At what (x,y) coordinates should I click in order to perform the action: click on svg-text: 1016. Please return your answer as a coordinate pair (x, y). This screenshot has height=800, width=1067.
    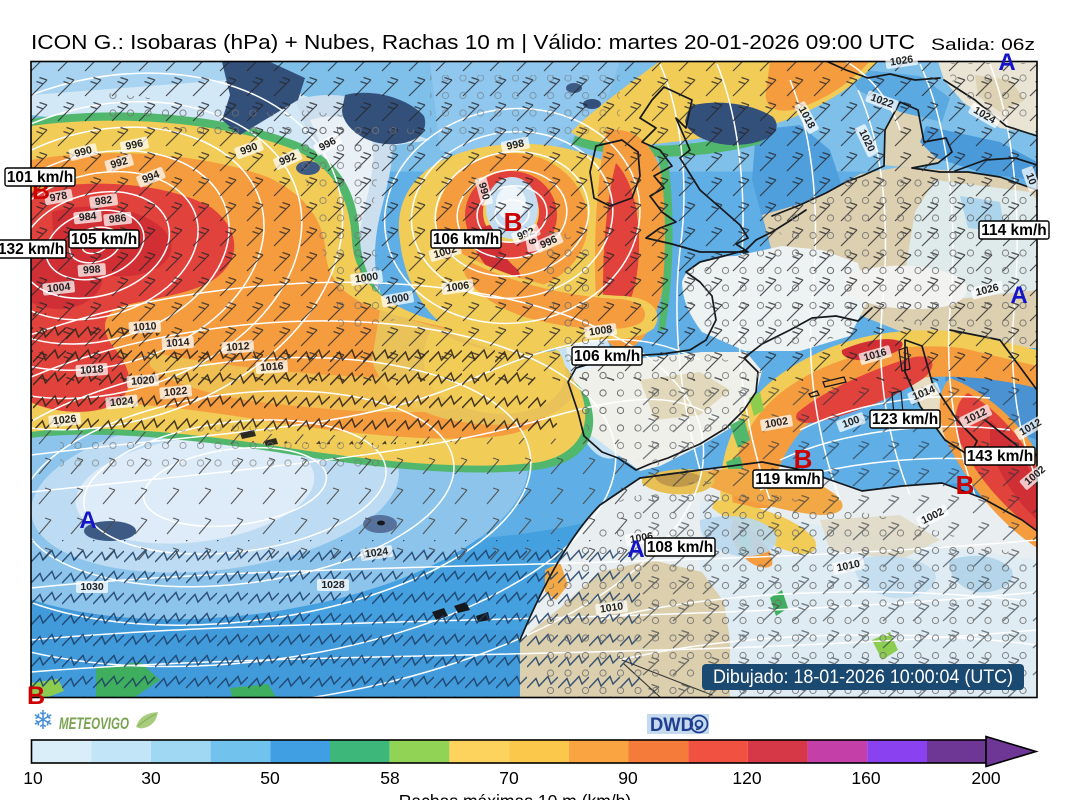
    Looking at the image, I should click on (272, 367).